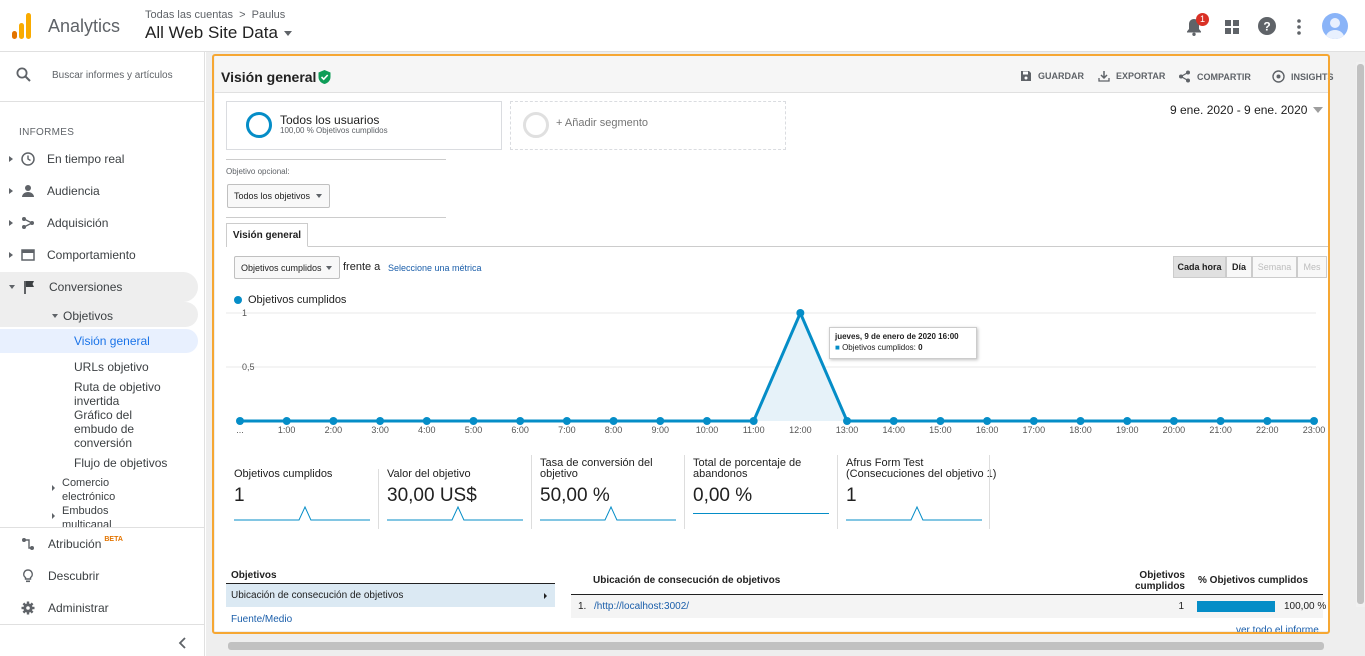 The width and height of the screenshot is (1365, 656). What do you see at coordinates (262, 619) in the screenshot?
I see `dimension-source-medium-link: Fuente/Medio` at bounding box center [262, 619].